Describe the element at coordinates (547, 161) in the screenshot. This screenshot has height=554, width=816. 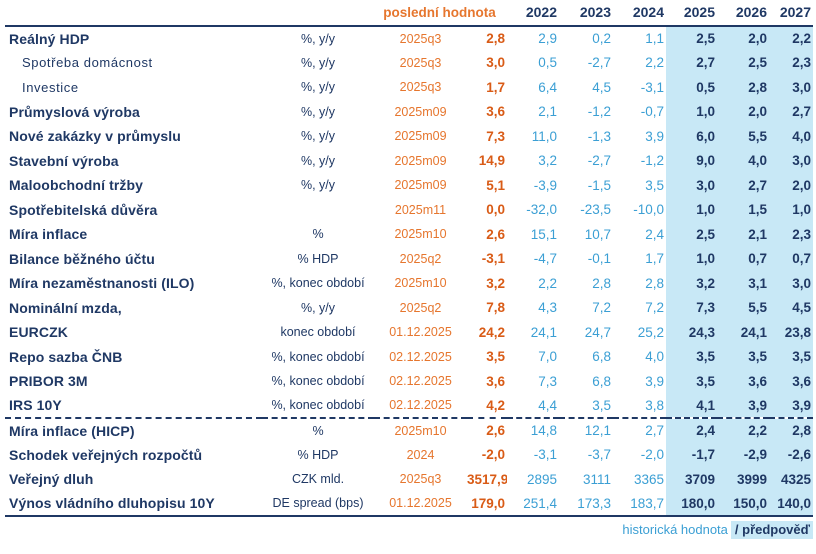
I see `value-2022: 3,2` at that location.